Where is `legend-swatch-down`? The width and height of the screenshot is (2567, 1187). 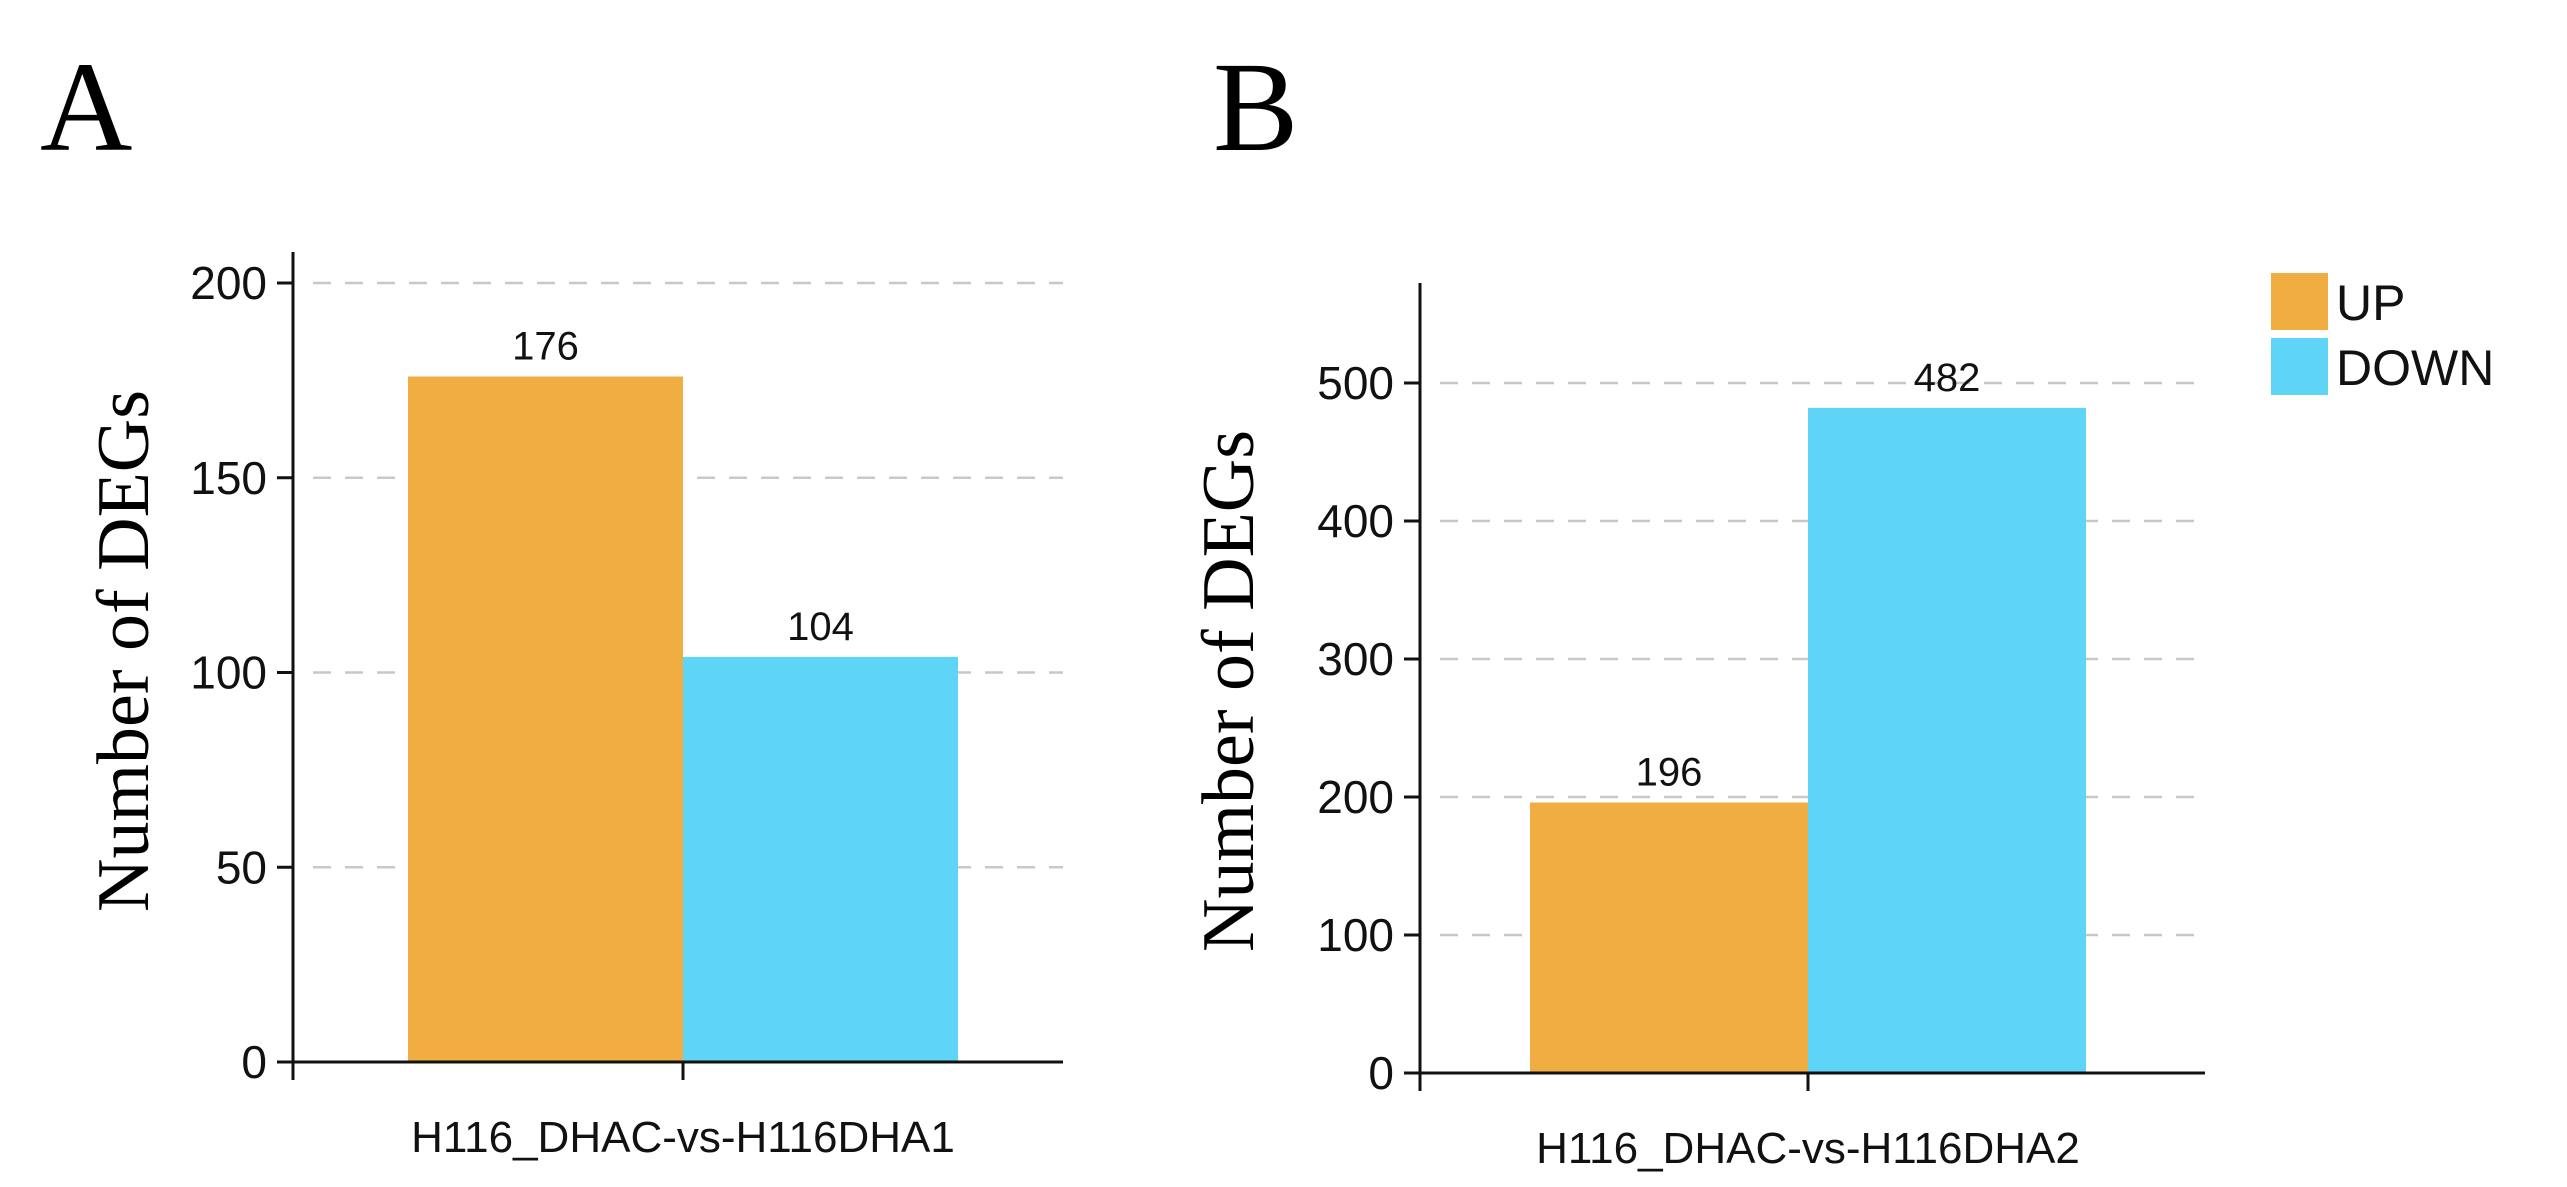
legend-swatch-down is located at coordinates (2299, 366).